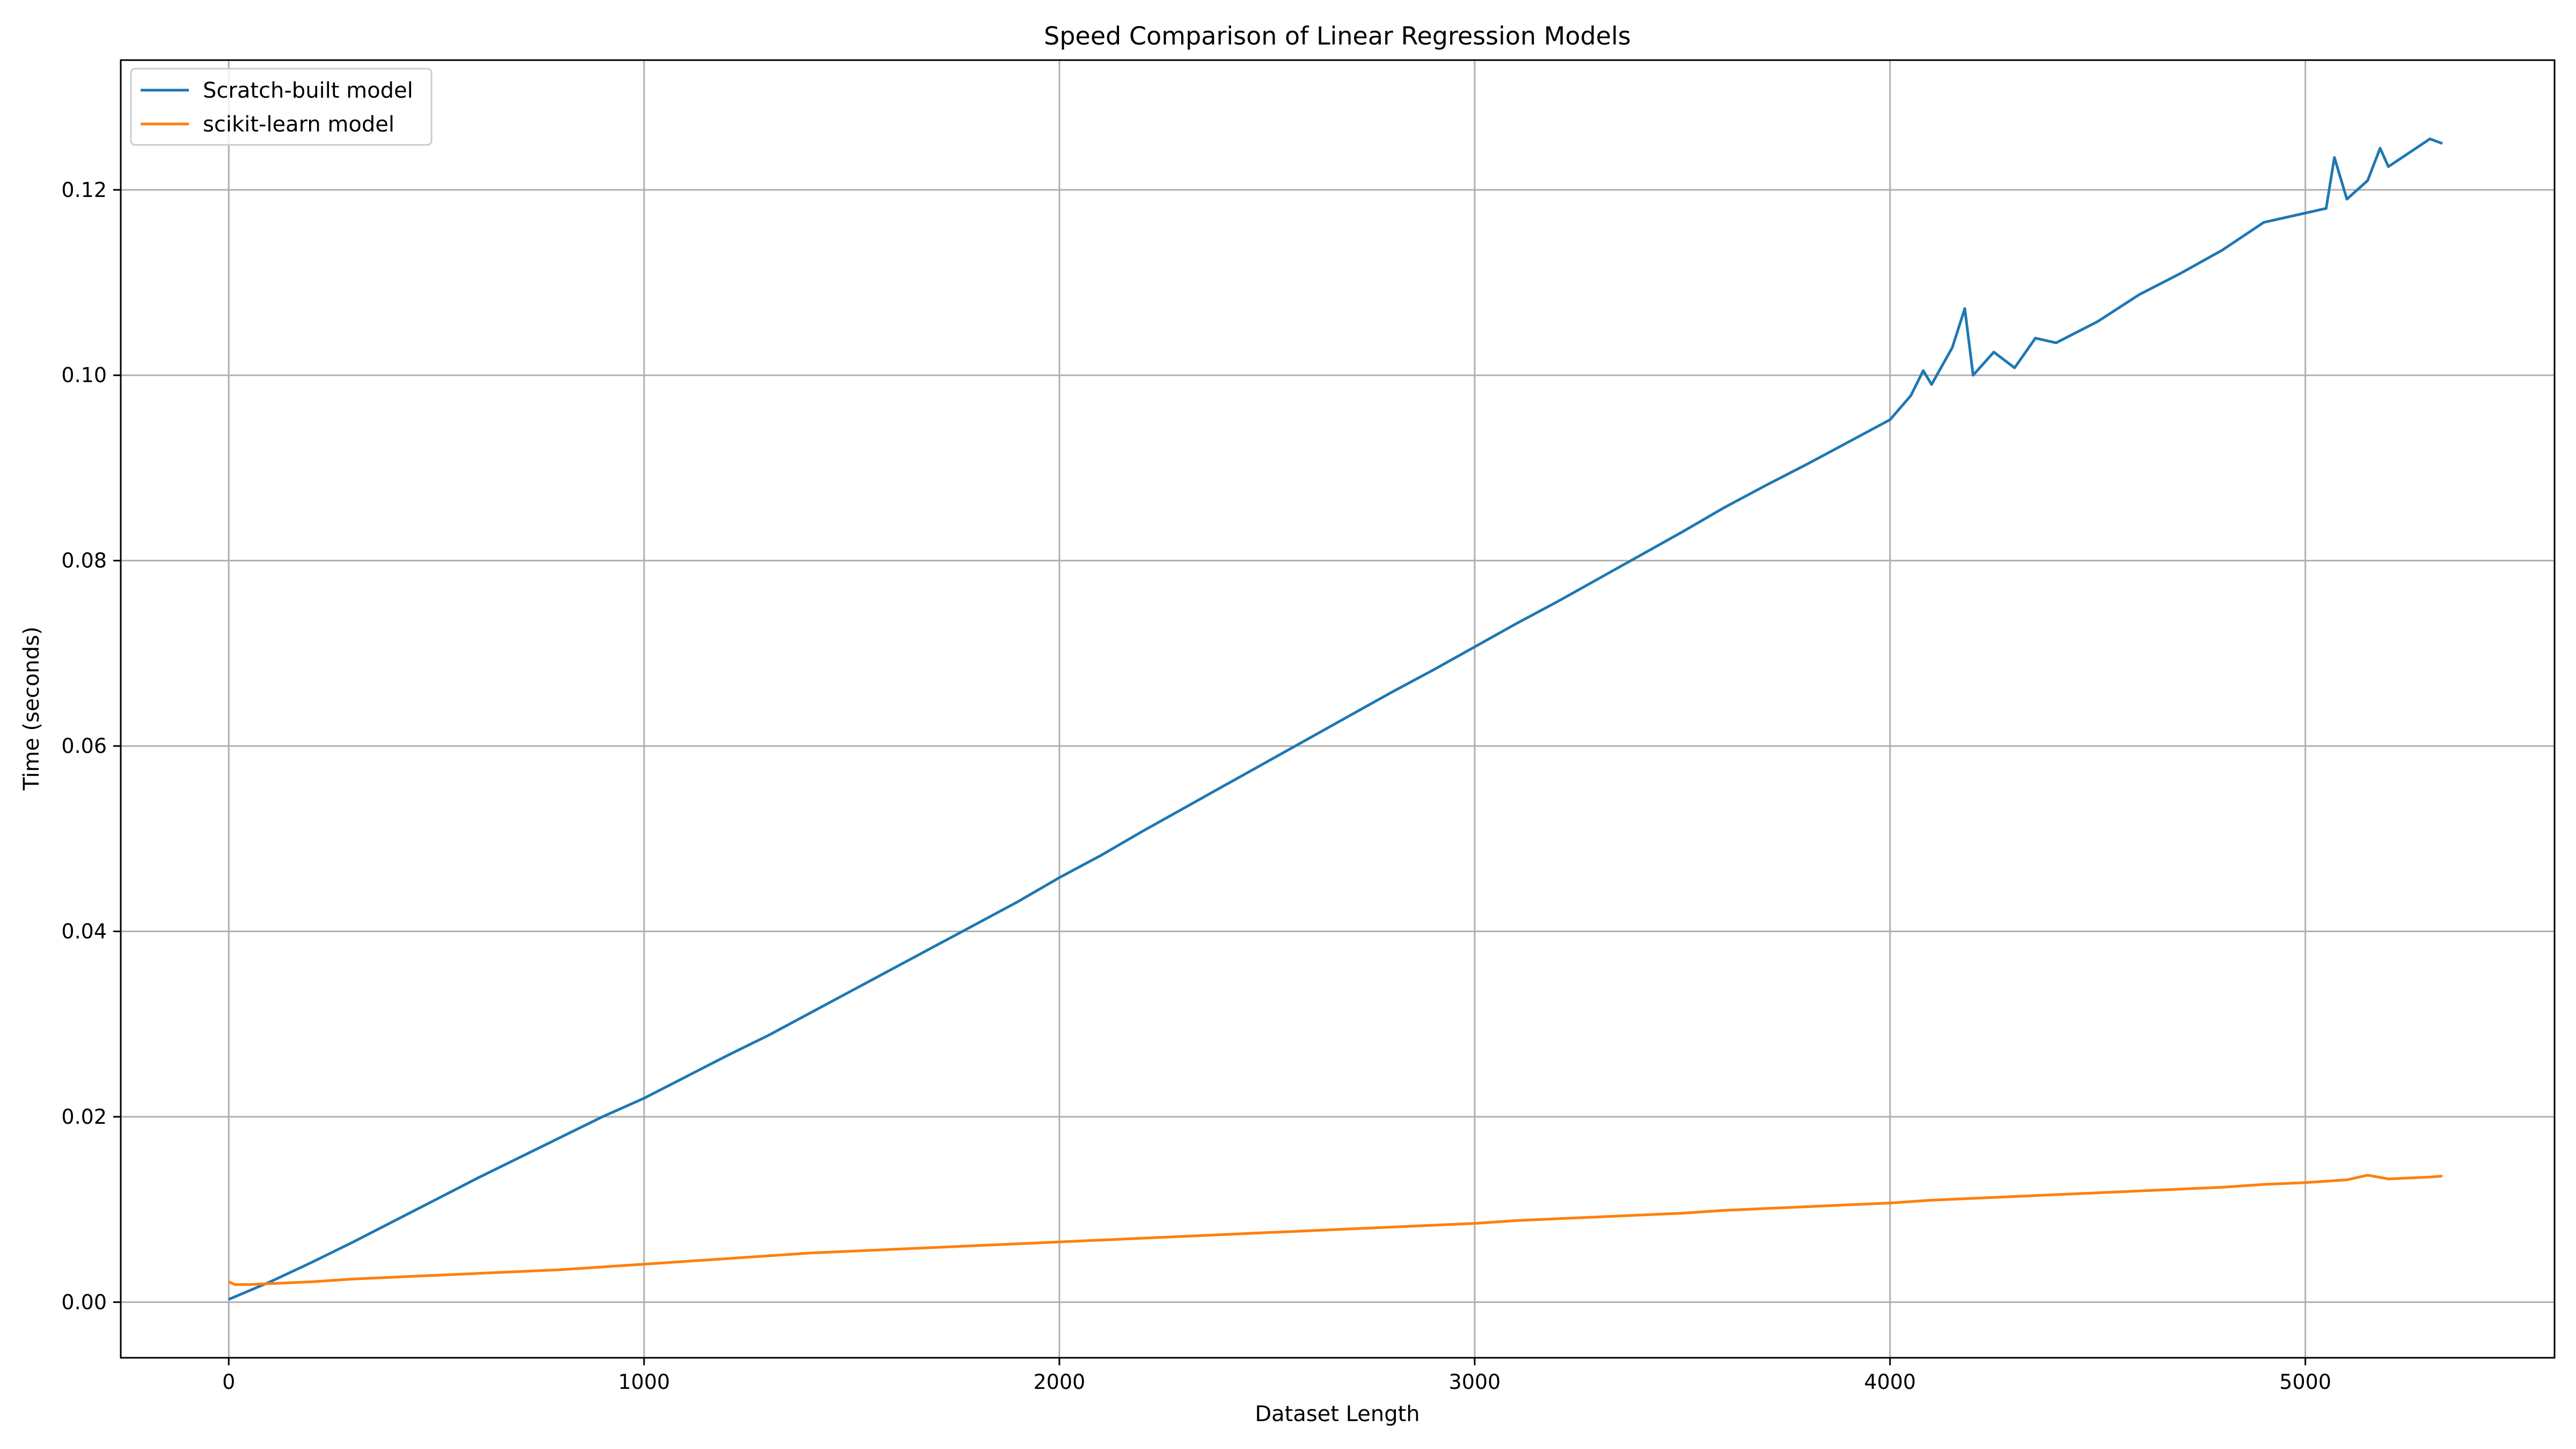  I want to click on x-axis-label: Dataset Length, so click(1337, 1414).